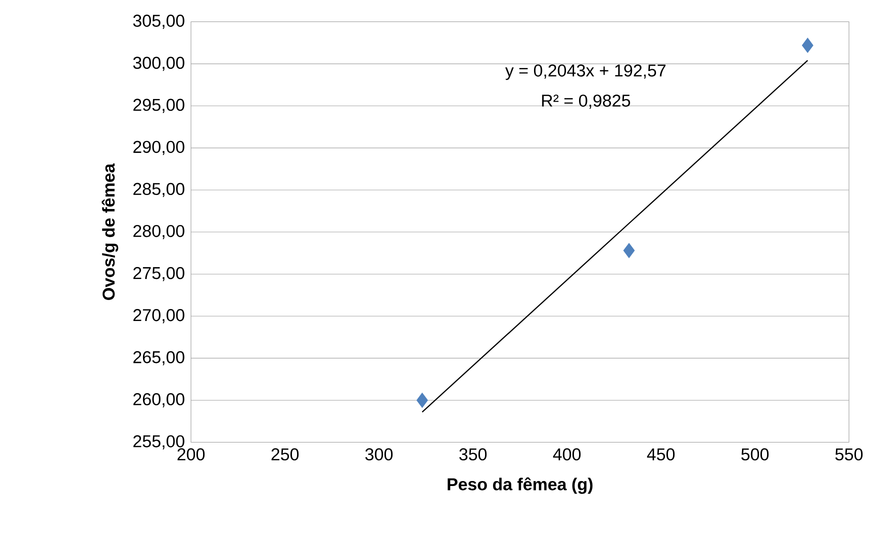 Image resolution: width=869 pixels, height=555 pixels. What do you see at coordinates (158, 190) in the screenshot?
I see `y-tick-label: 285,00` at bounding box center [158, 190].